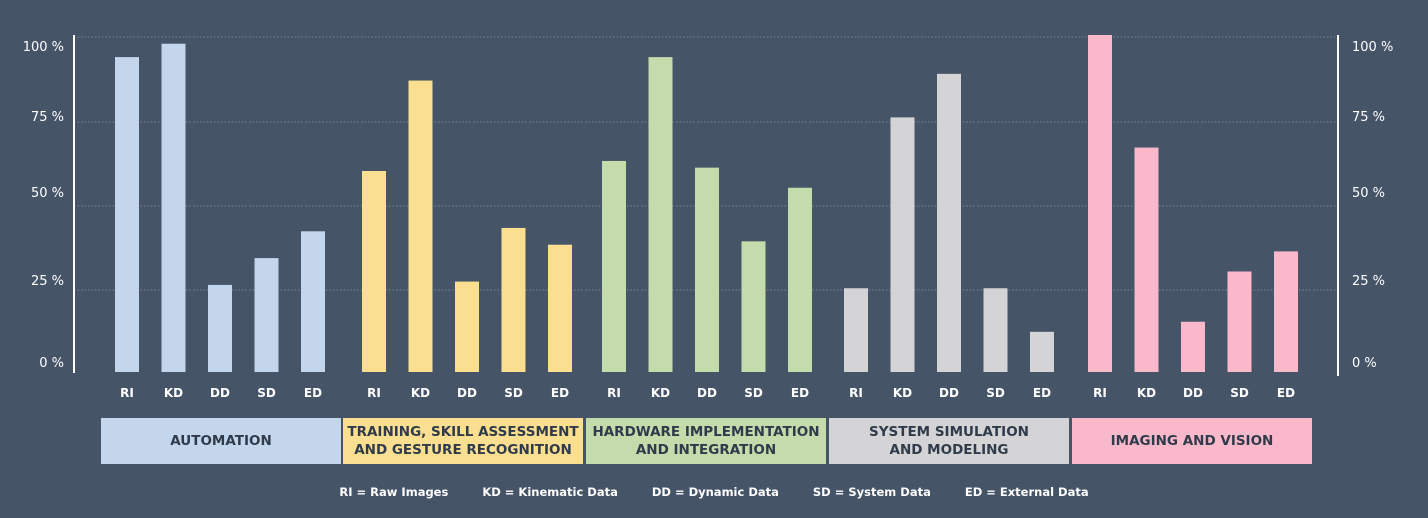 The width and height of the screenshot is (1428, 518). What do you see at coordinates (706, 450) in the screenshot?
I see `group-label-line: AND INTEGRATION` at bounding box center [706, 450].